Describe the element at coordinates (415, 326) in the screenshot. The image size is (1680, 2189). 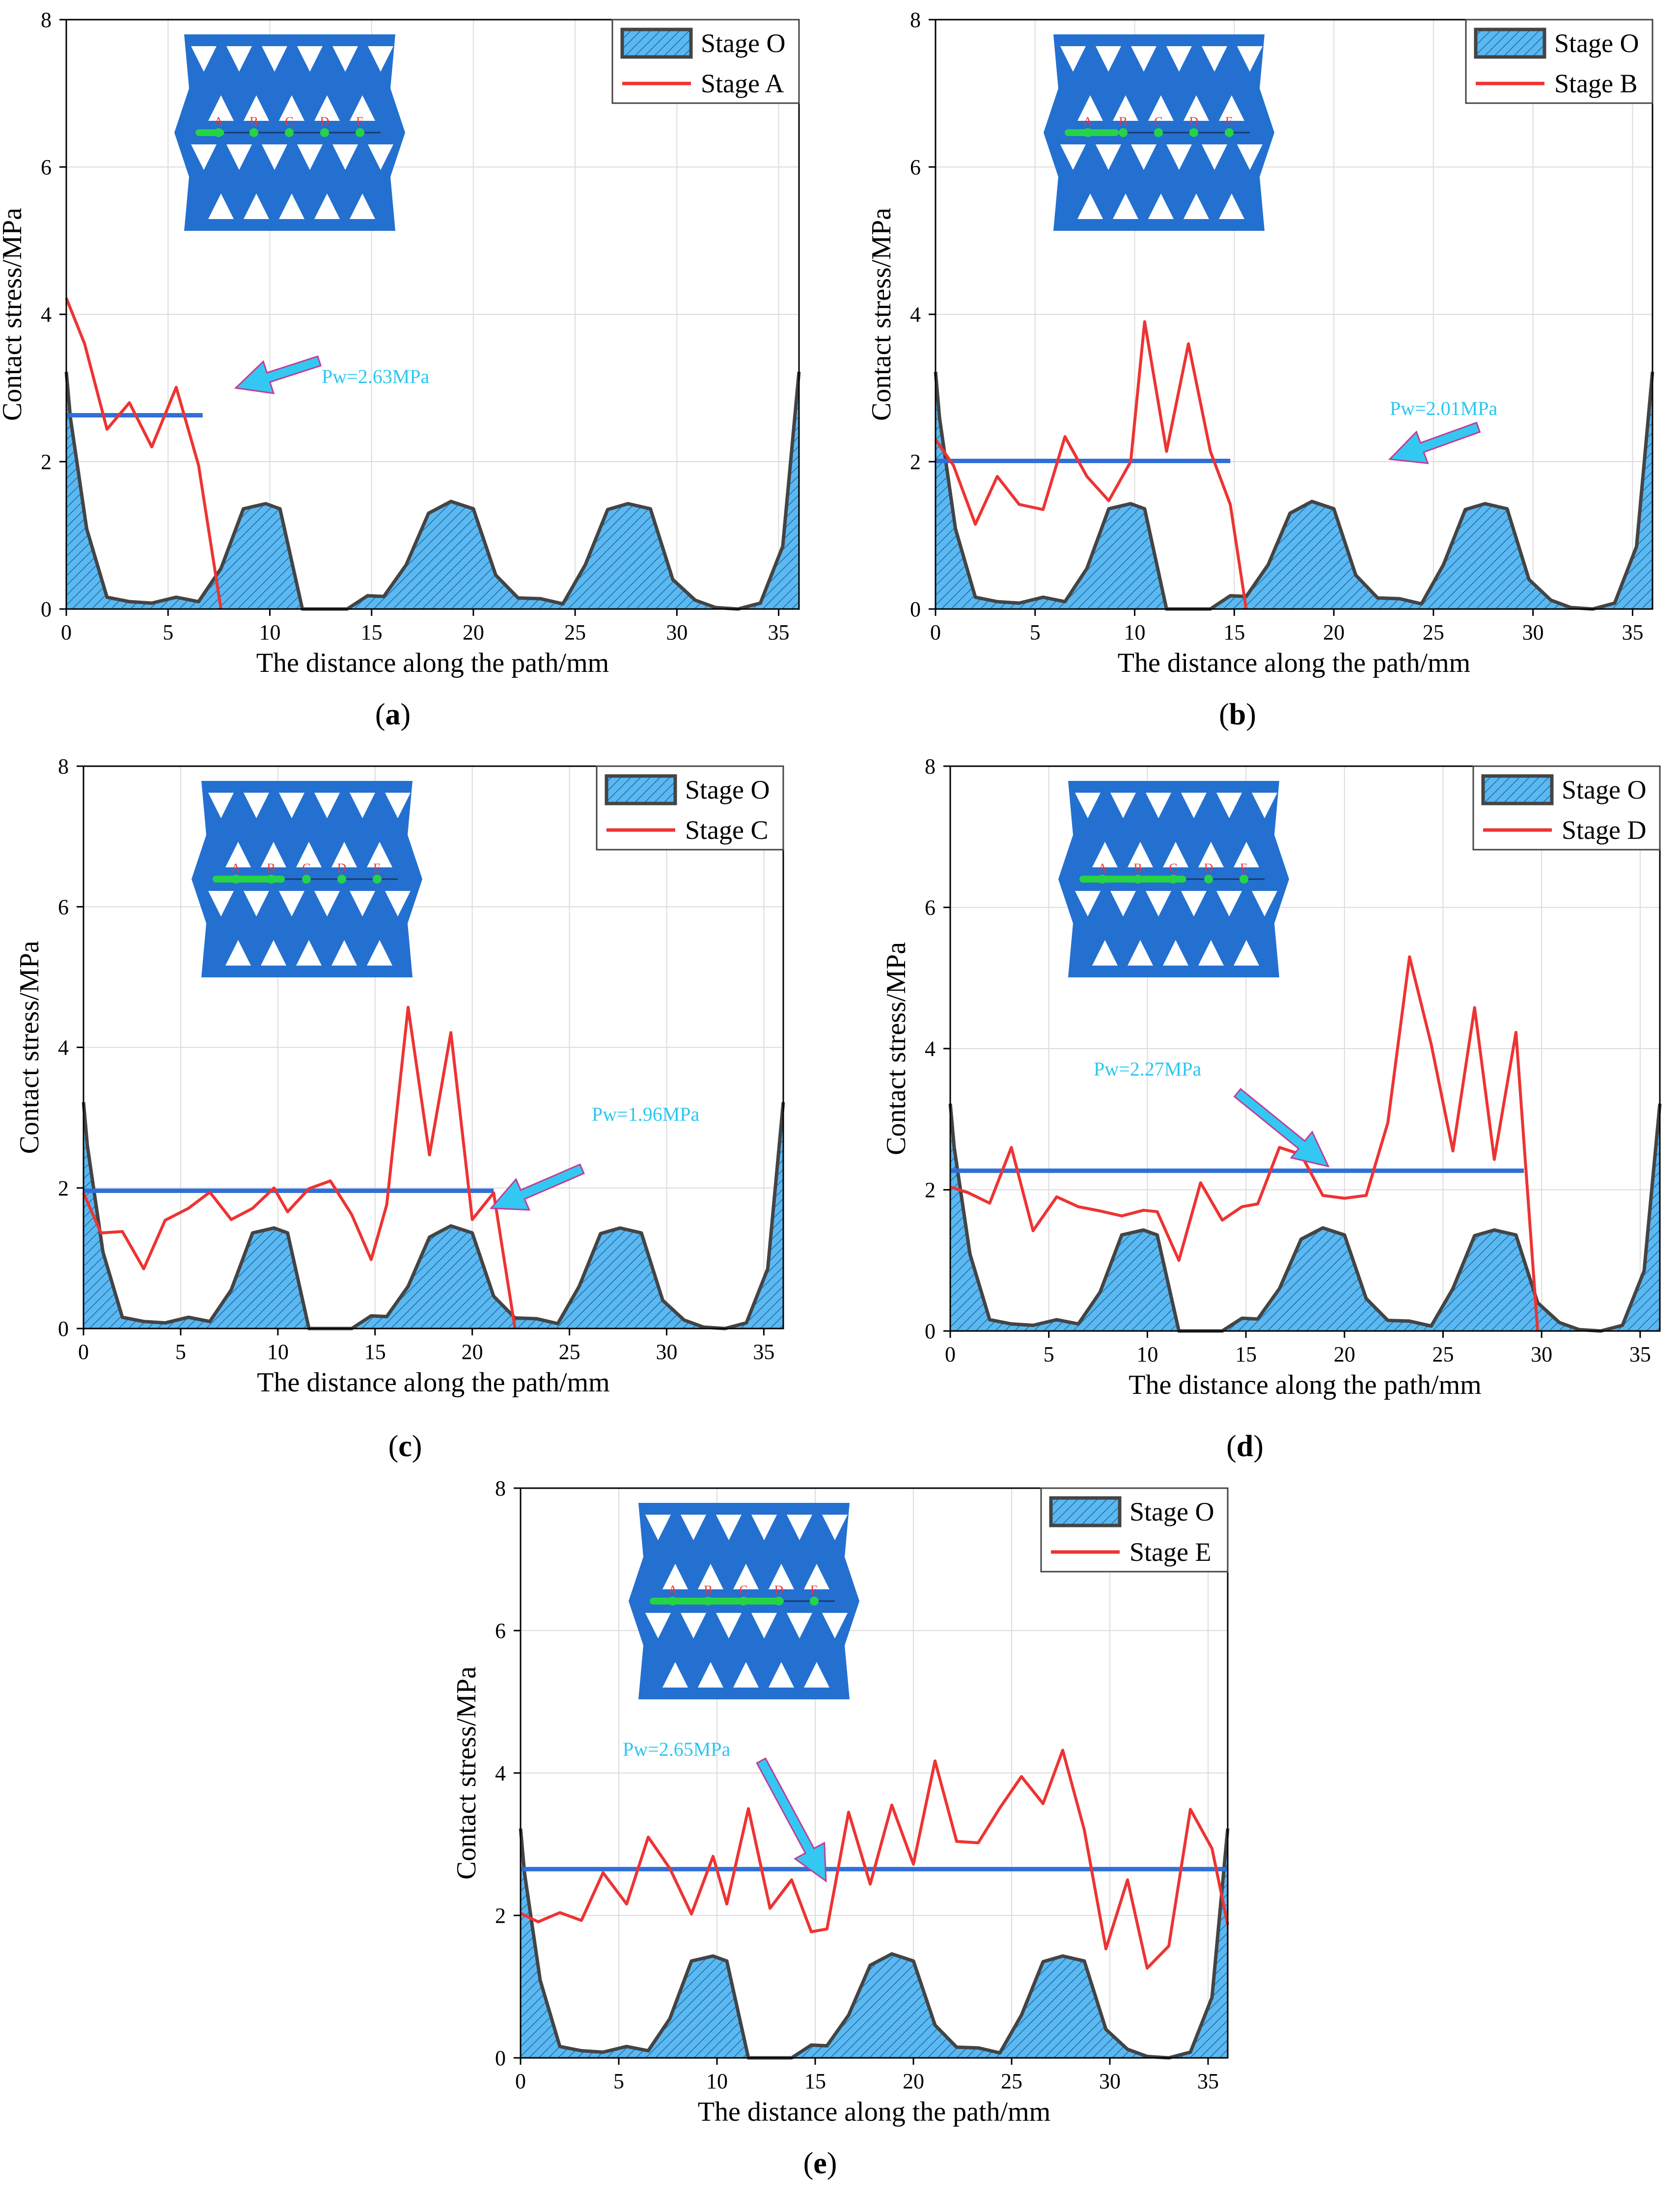
I see `ticks-a: 0 5 10 15 20 25 30 35 0 2 4 6 8` at that location.